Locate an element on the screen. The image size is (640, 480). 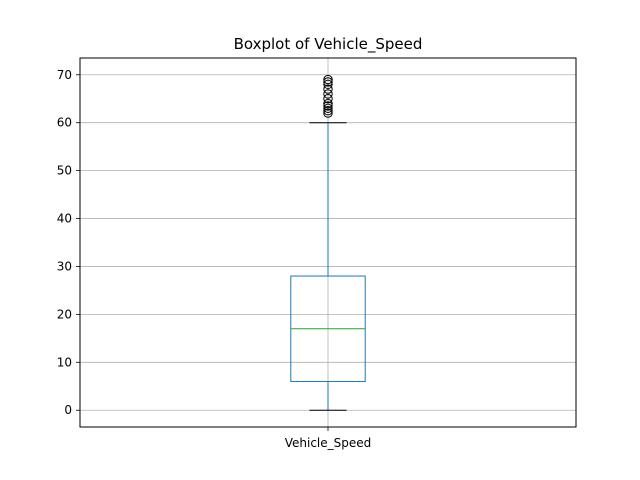
y-tick-label: 10 is located at coordinates (64, 362).